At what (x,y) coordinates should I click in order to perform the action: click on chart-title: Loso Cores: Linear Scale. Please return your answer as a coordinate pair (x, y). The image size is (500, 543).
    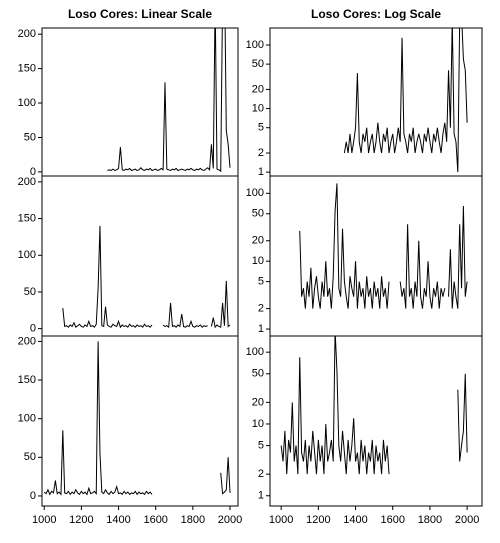
    Looking at the image, I should click on (140, 14).